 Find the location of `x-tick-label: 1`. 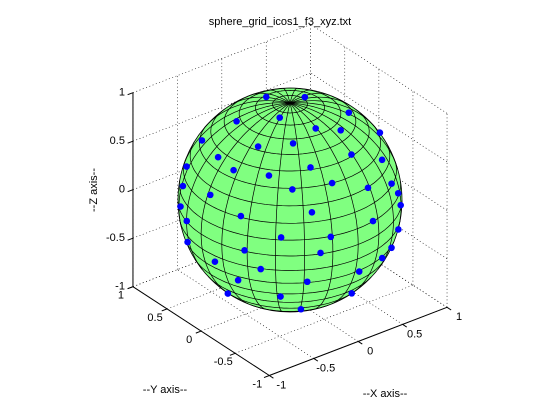

x-tick-label: 1 is located at coordinates (459, 317).